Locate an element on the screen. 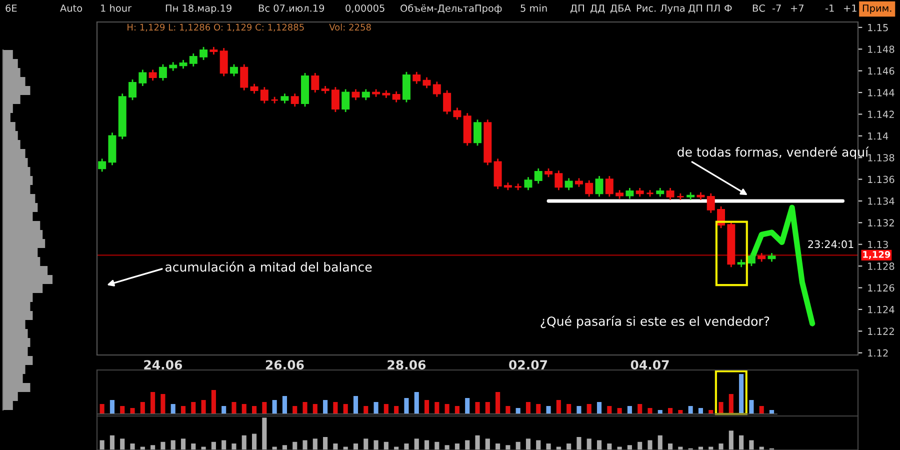 The width and height of the screenshot is (900, 450). text: Объём-ДельтаПроф is located at coordinates (451, 9).